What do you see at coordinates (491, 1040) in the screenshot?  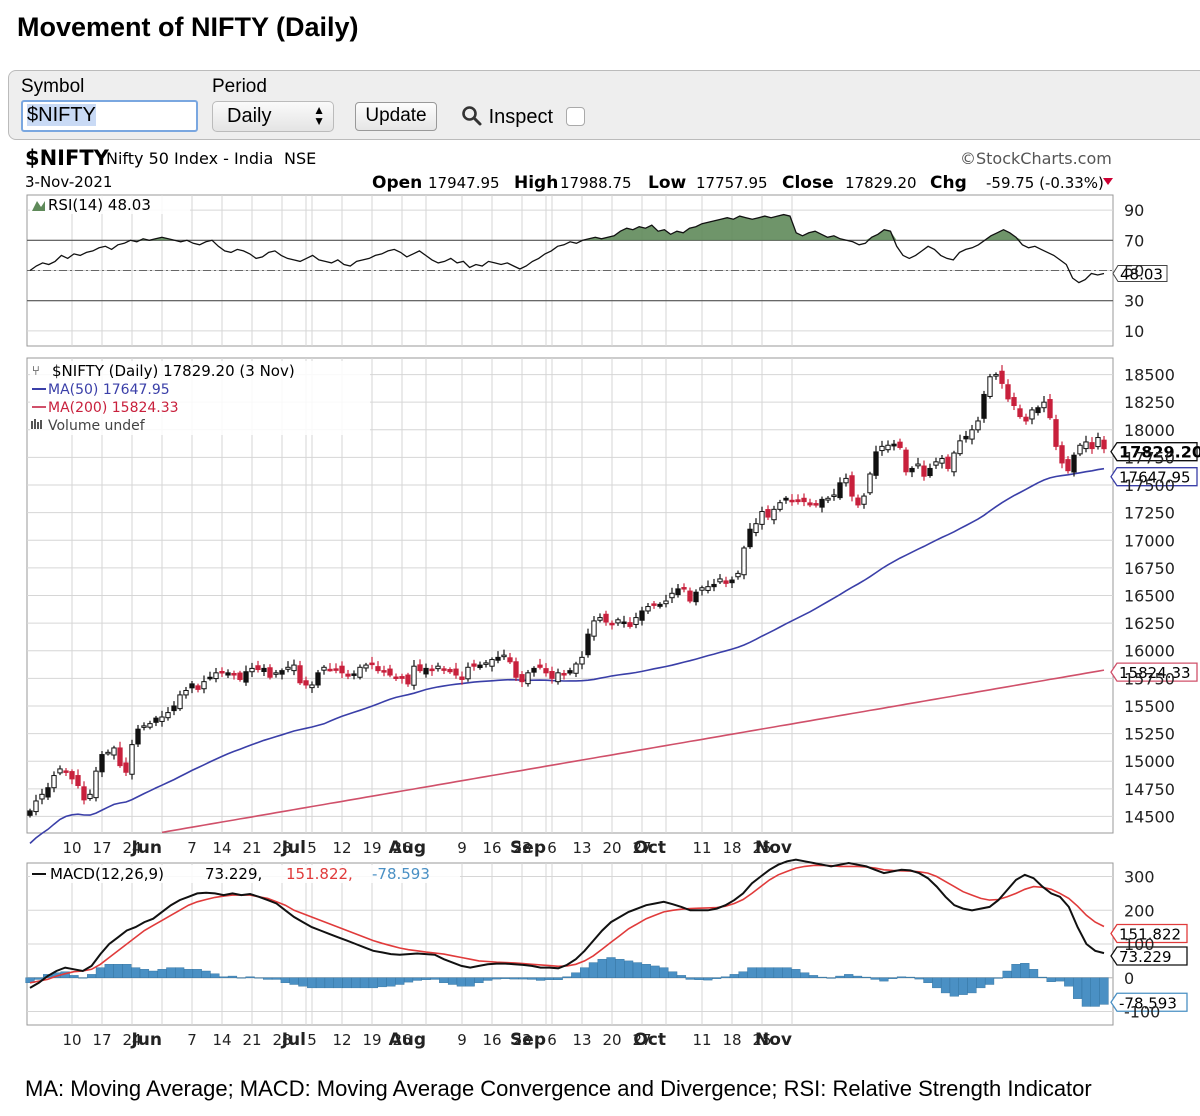 I see `macd-x-tick-label: 16` at bounding box center [491, 1040].